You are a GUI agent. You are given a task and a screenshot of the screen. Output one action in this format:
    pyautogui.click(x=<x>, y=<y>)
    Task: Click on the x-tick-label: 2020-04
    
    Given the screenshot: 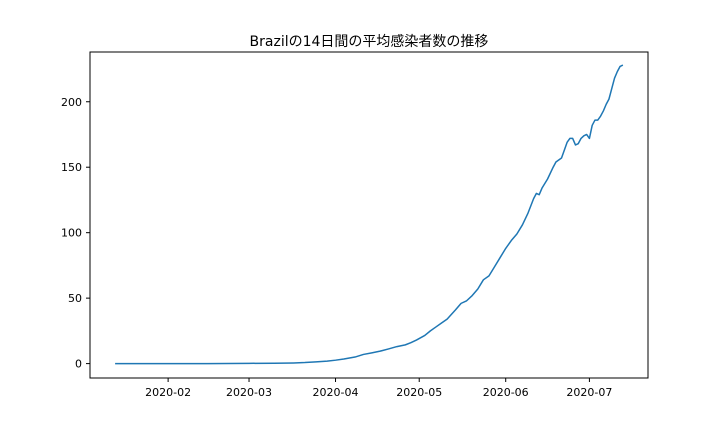 What is the action you would take?
    pyautogui.click(x=336, y=392)
    